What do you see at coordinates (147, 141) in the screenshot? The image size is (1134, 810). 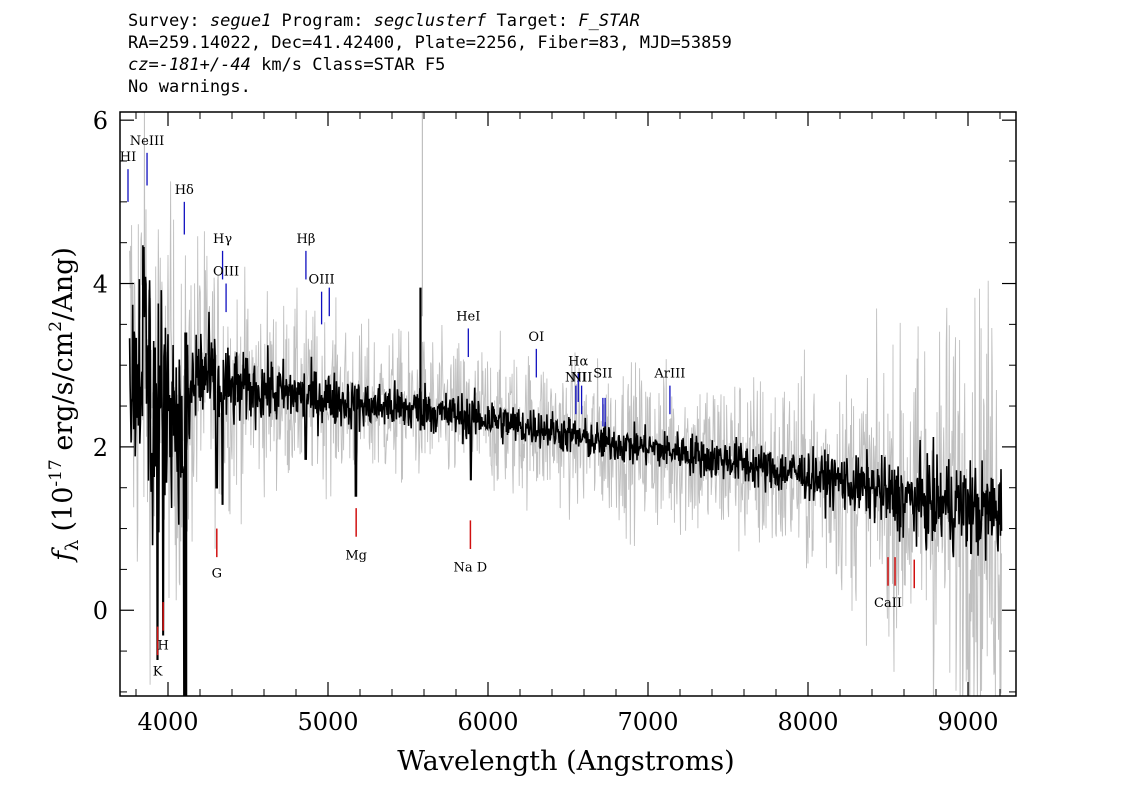 I see `emission-line-label: NeIII` at bounding box center [147, 141].